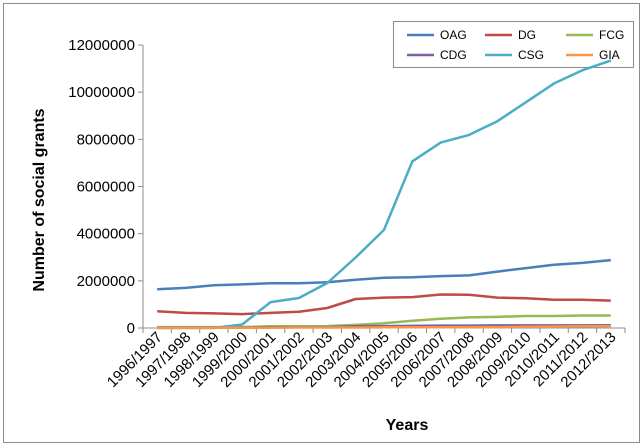  Describe the element at coordinates (39, 199) in the screenshot. I see `y-axis-title: Number of social grants` at that location.